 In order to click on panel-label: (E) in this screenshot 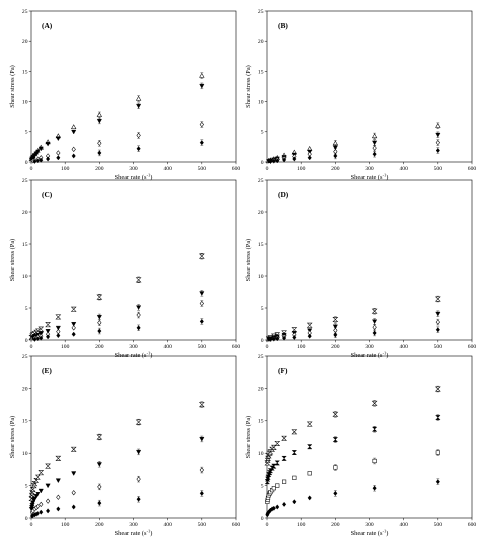, I will do `click(47, 370)`.